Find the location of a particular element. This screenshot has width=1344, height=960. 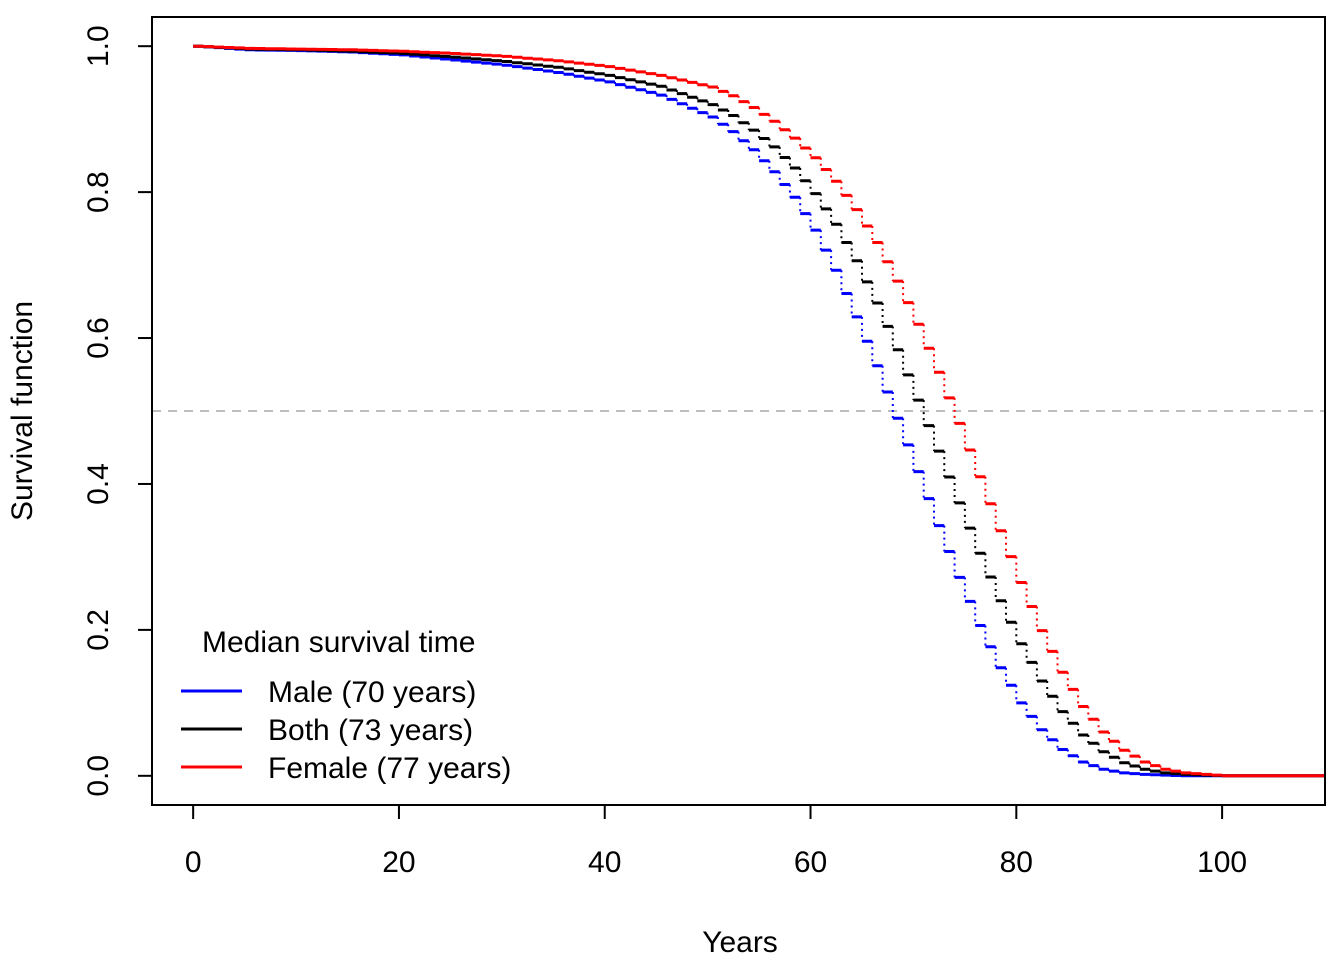

x-tick-label: 20 is located at coordinates (398, 862).